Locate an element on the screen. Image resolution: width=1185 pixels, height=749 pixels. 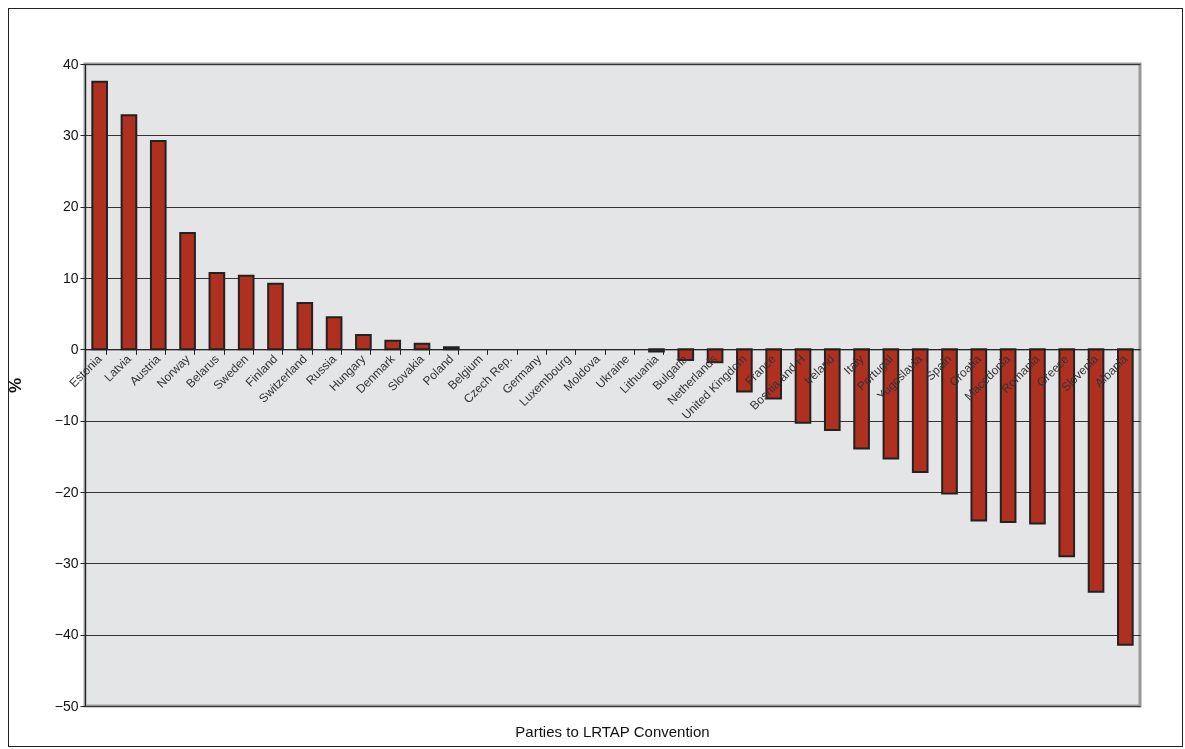
y-tick-label: −20 is located at coordinates (66, 491).